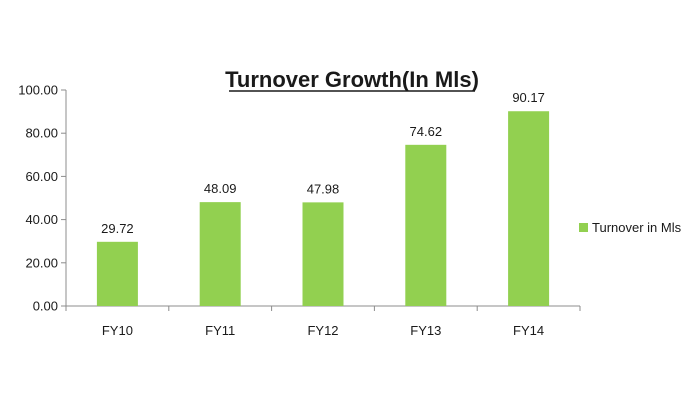  I want to click on data-label: 47.98, so click(323, 188).